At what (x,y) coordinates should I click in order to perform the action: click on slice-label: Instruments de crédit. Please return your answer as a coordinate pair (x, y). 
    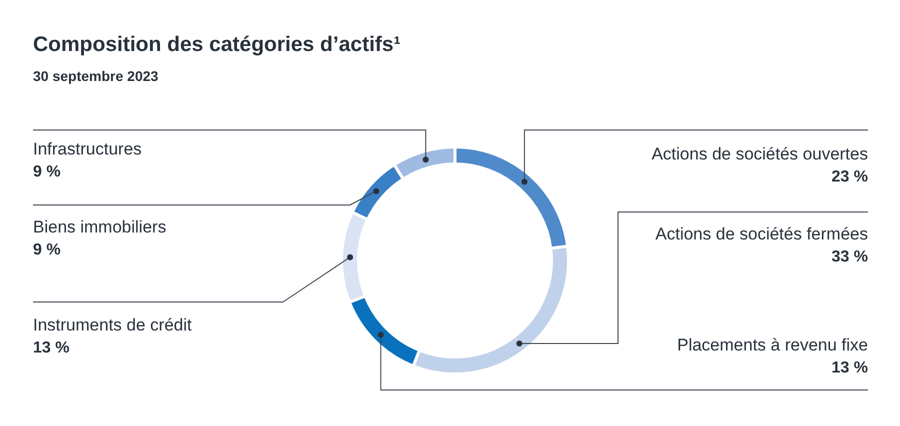
    Looking at the image, I should click on (112, 325).